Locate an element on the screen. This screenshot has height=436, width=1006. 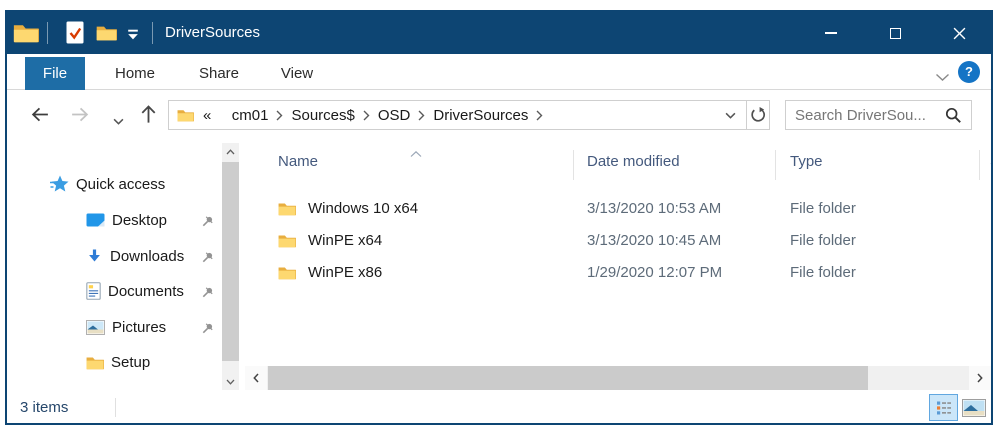
maximize-button is located at coordinates (895, 33).